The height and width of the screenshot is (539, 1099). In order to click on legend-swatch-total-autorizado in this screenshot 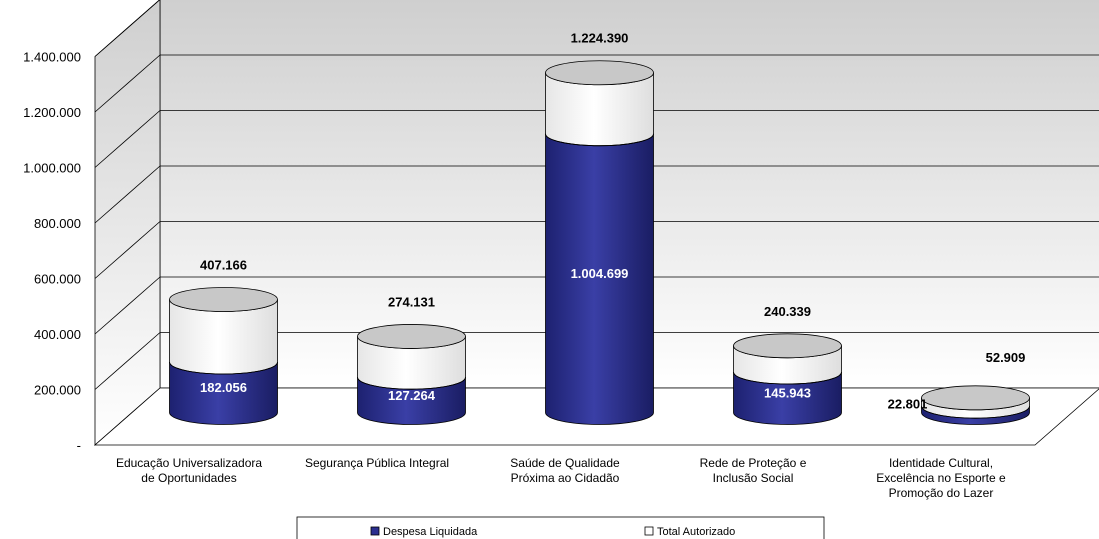, I will do `click(649, 531)`.